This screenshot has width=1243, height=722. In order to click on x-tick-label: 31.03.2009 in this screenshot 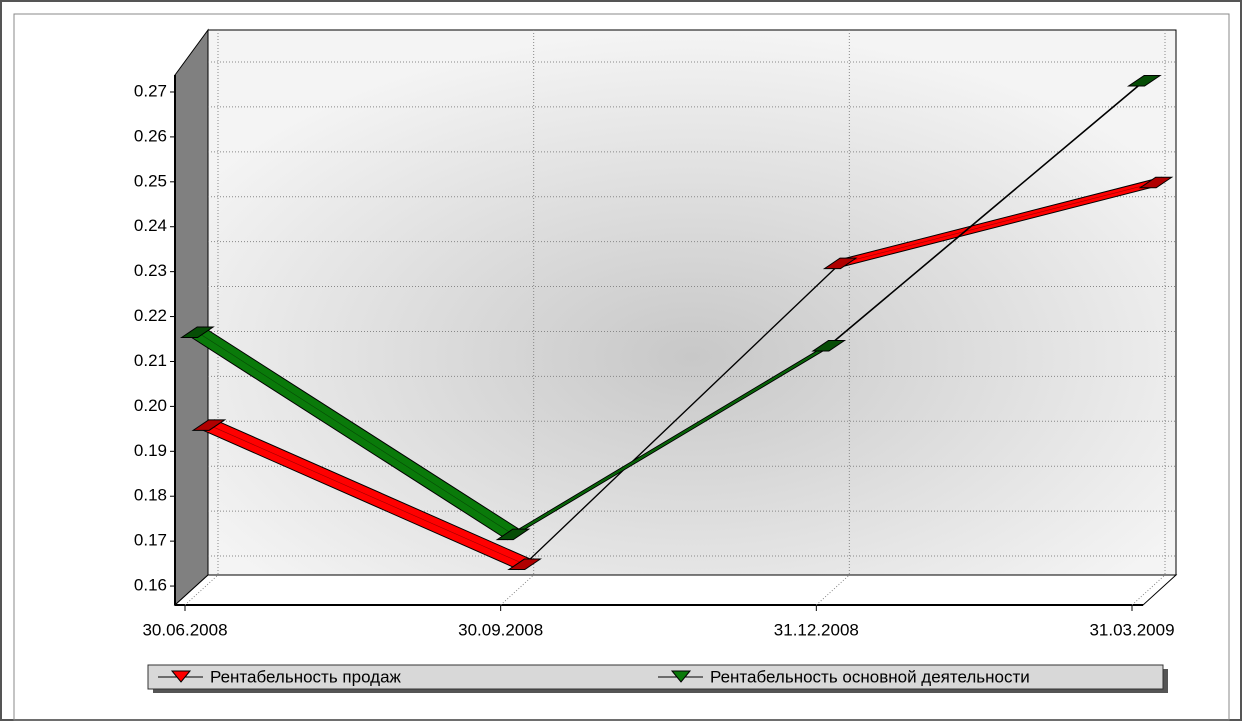, I will do `click(1131, 629)`.